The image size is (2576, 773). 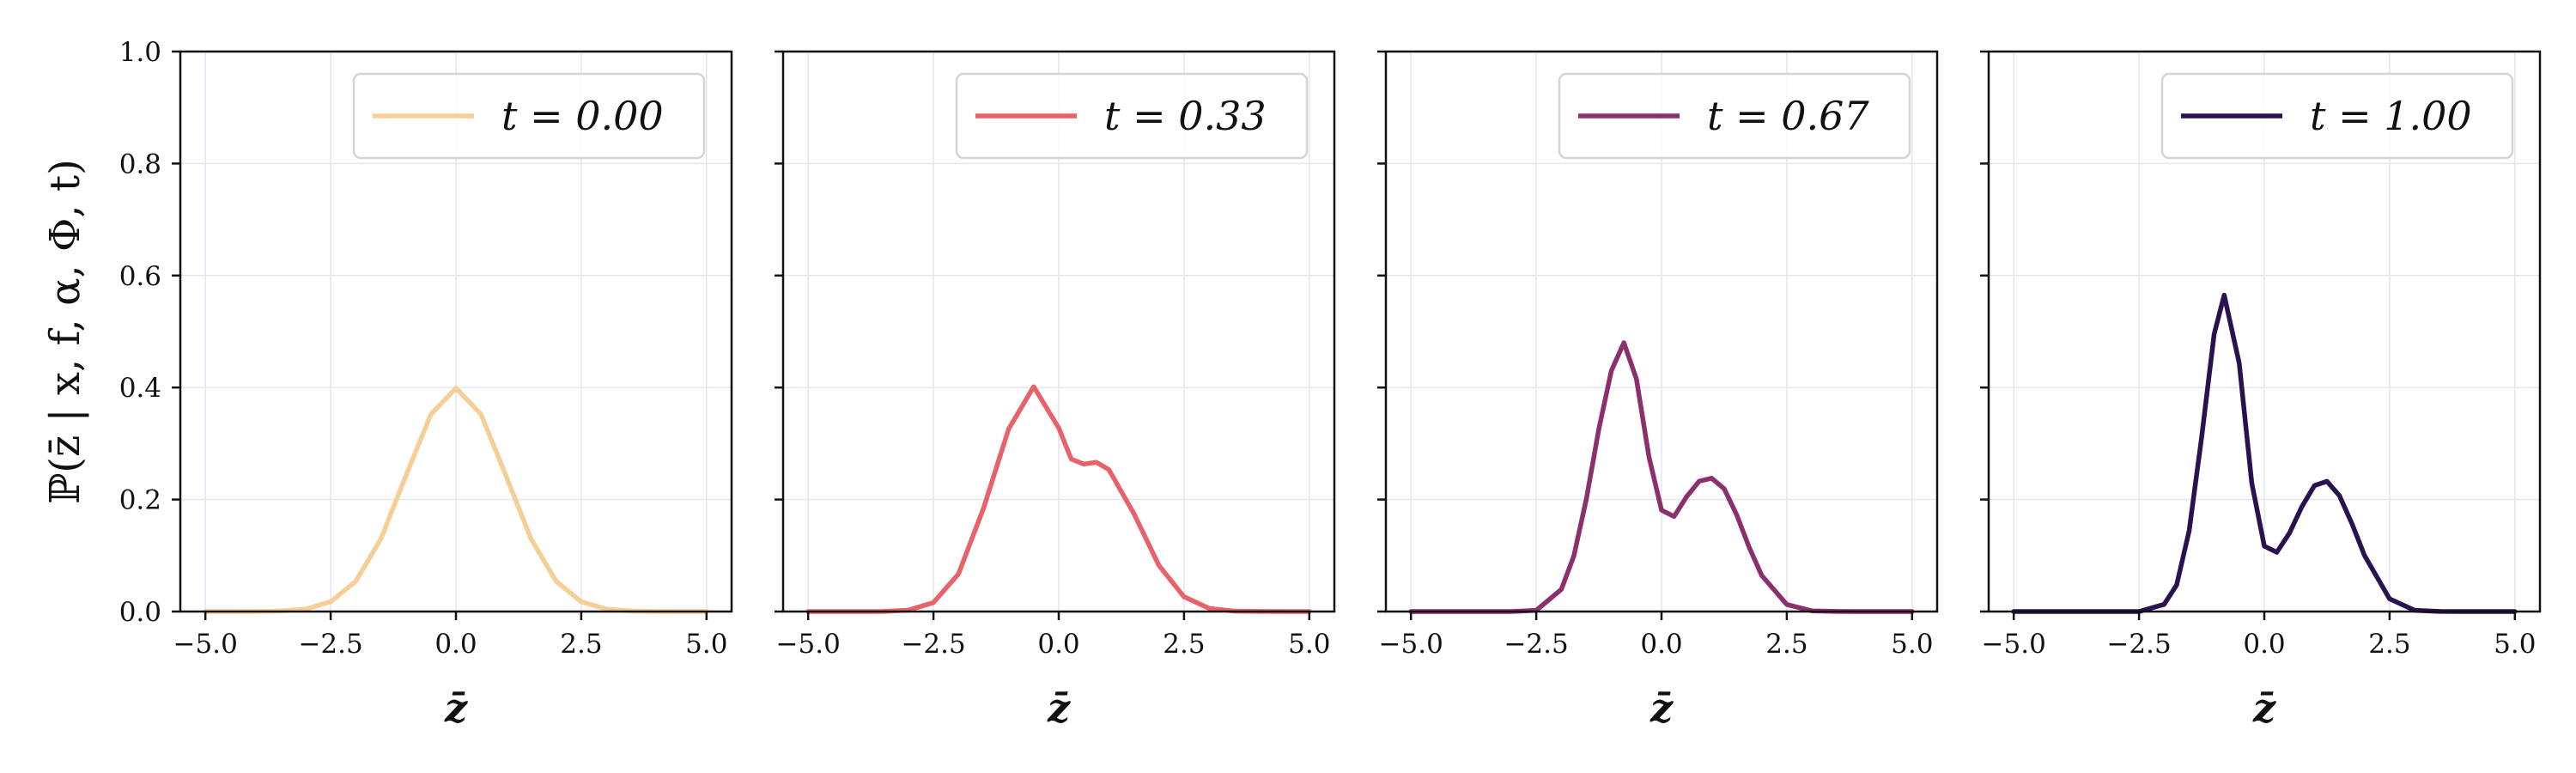 I want to click on y-tick-label: 0.2, so click(x=140, y=500).